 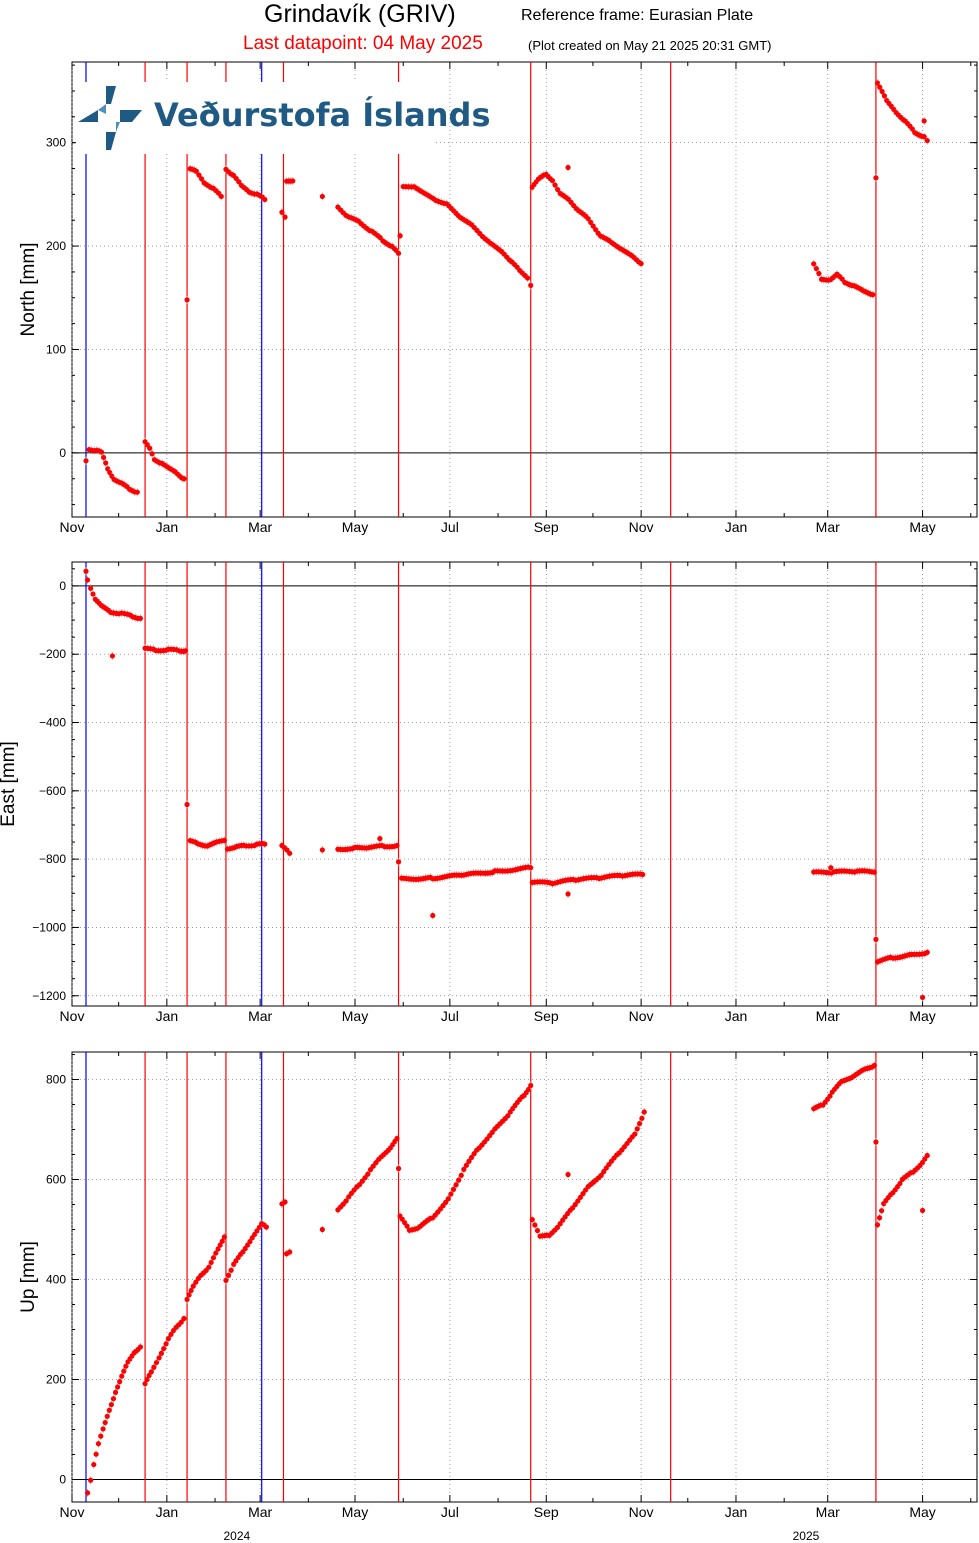 I want to click on y-tick-label: 200, so click(x=56, y=246).